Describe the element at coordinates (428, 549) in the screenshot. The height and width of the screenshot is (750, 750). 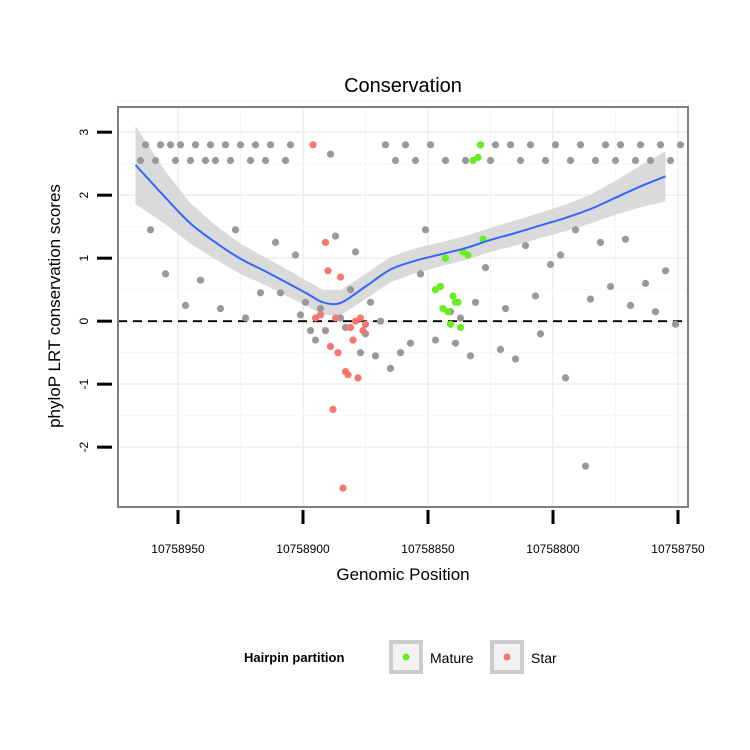
I see `x-tick-label: 10758850` at that location.